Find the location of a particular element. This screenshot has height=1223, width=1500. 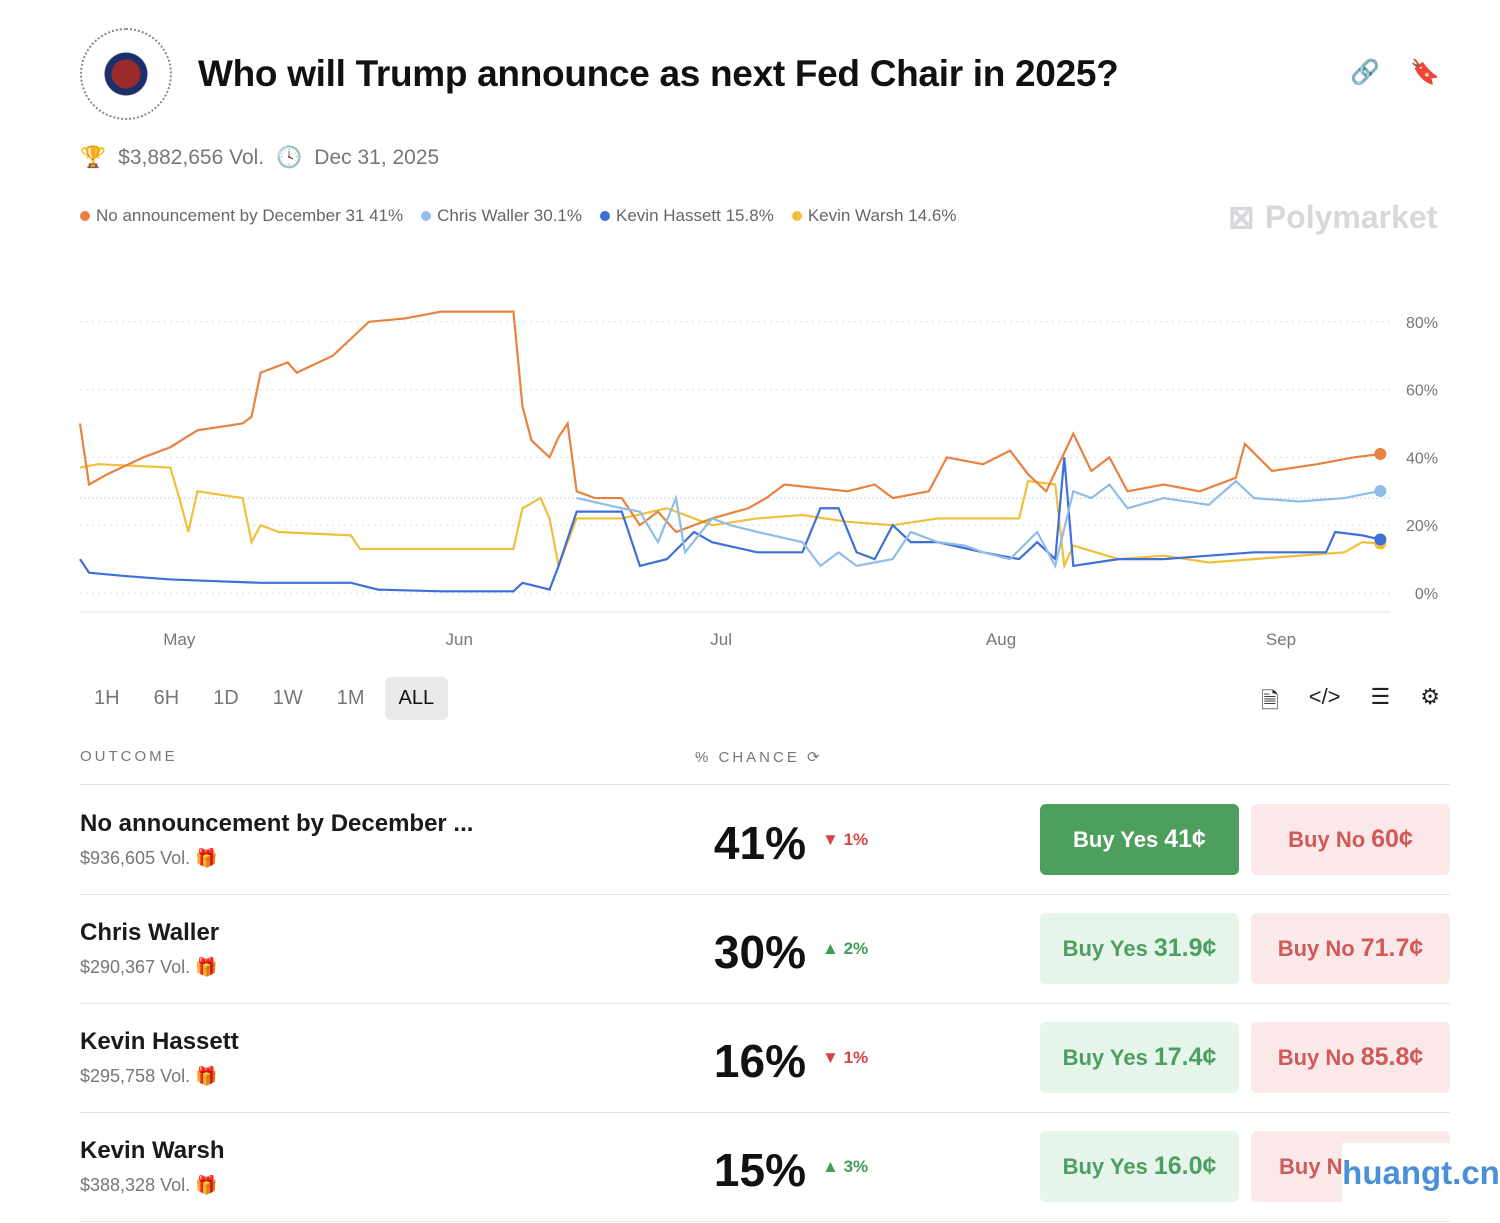

y-tick-label: 20% is located at coordinates (1422, 526).